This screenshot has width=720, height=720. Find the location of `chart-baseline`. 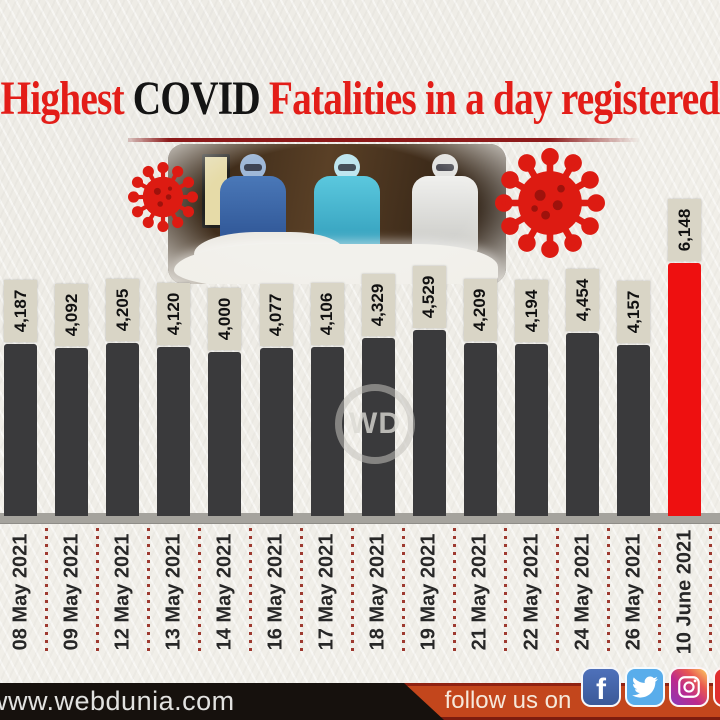

chart-baseline is located at coordinates (360, 518).